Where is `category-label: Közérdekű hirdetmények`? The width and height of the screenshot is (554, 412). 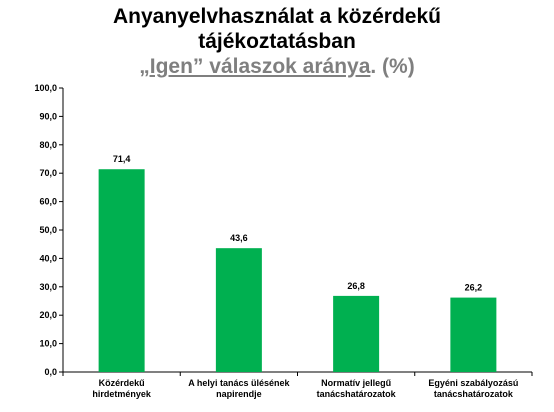 category-label: Közérdekű hirdetmények is located at coordinates (122, 388).